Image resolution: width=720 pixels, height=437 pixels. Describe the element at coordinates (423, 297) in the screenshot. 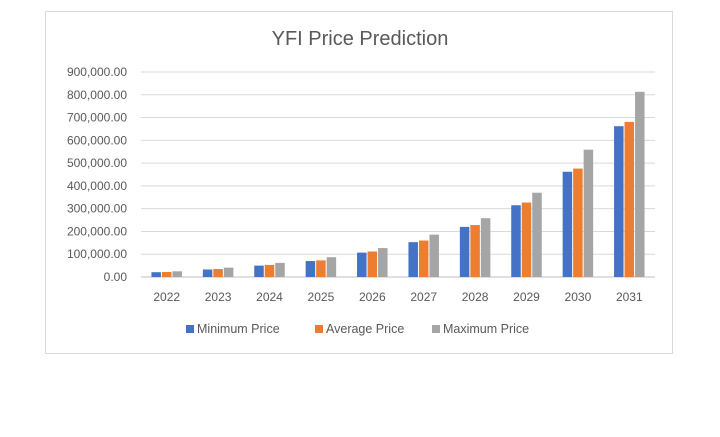

I see `x-tick-label: 2027` at that location.